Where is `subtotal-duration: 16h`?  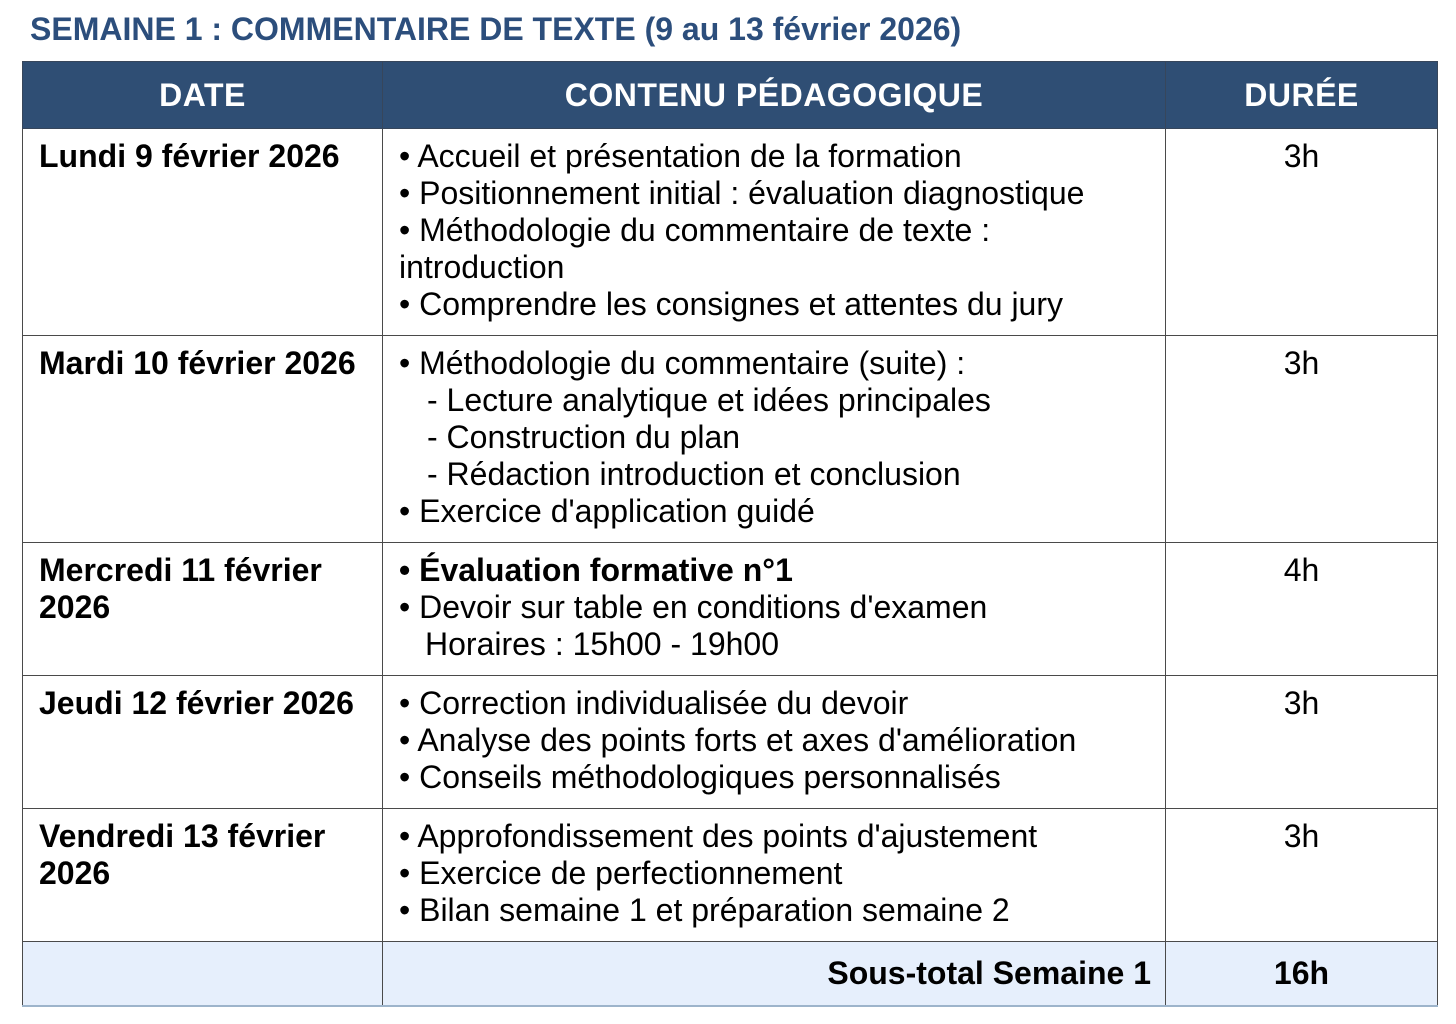
subtotal-duration: 16h is located at coordinates (1301, 974).